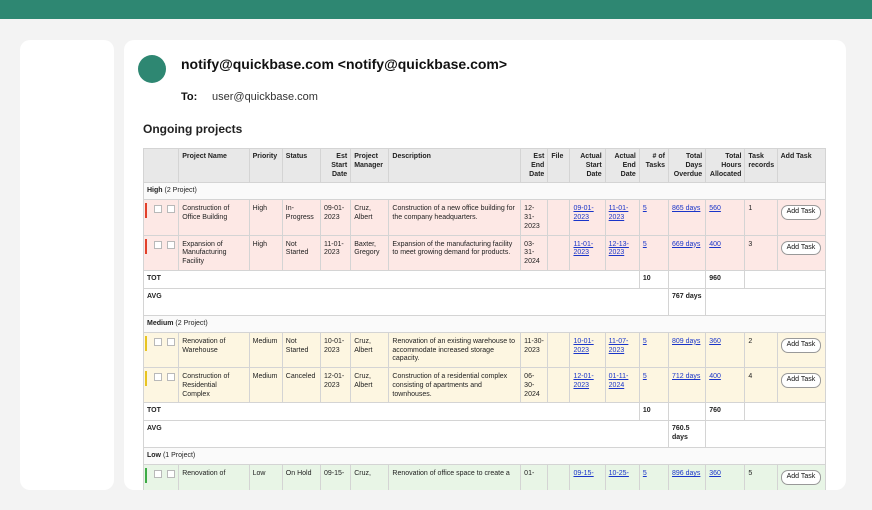  Describe the element at coordinates (654, 412) in the screenshot. I see `total-tasks: 10` at that location.